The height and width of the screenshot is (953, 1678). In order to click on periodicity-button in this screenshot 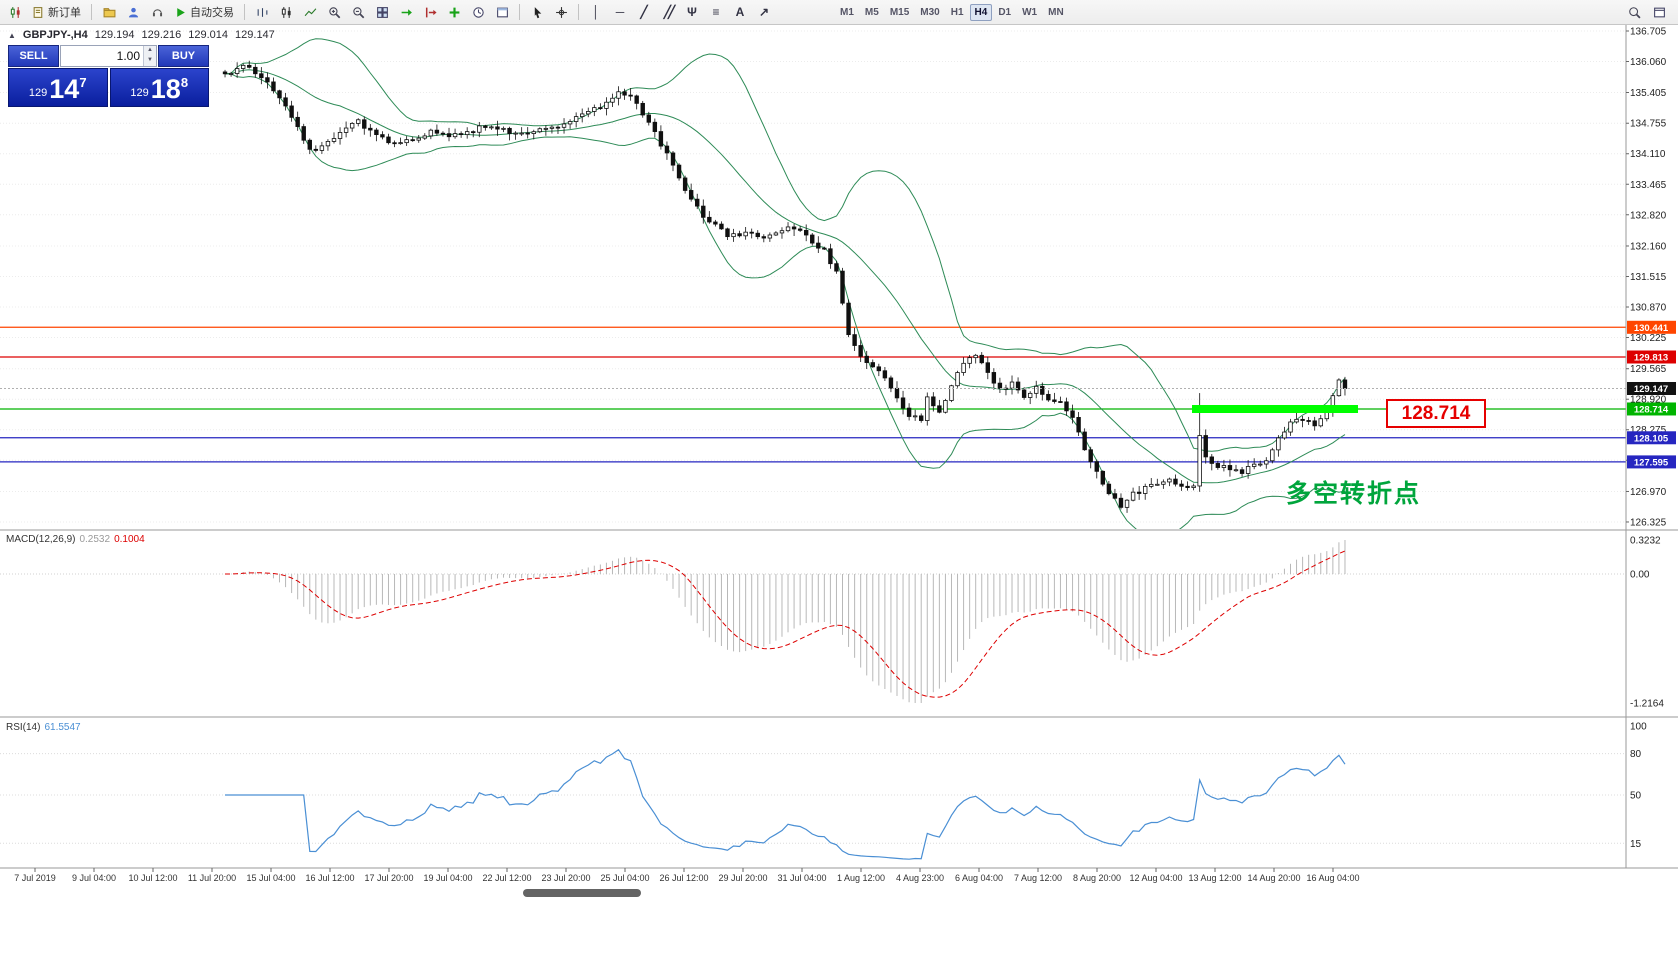, I will do `click(478, 12)`.